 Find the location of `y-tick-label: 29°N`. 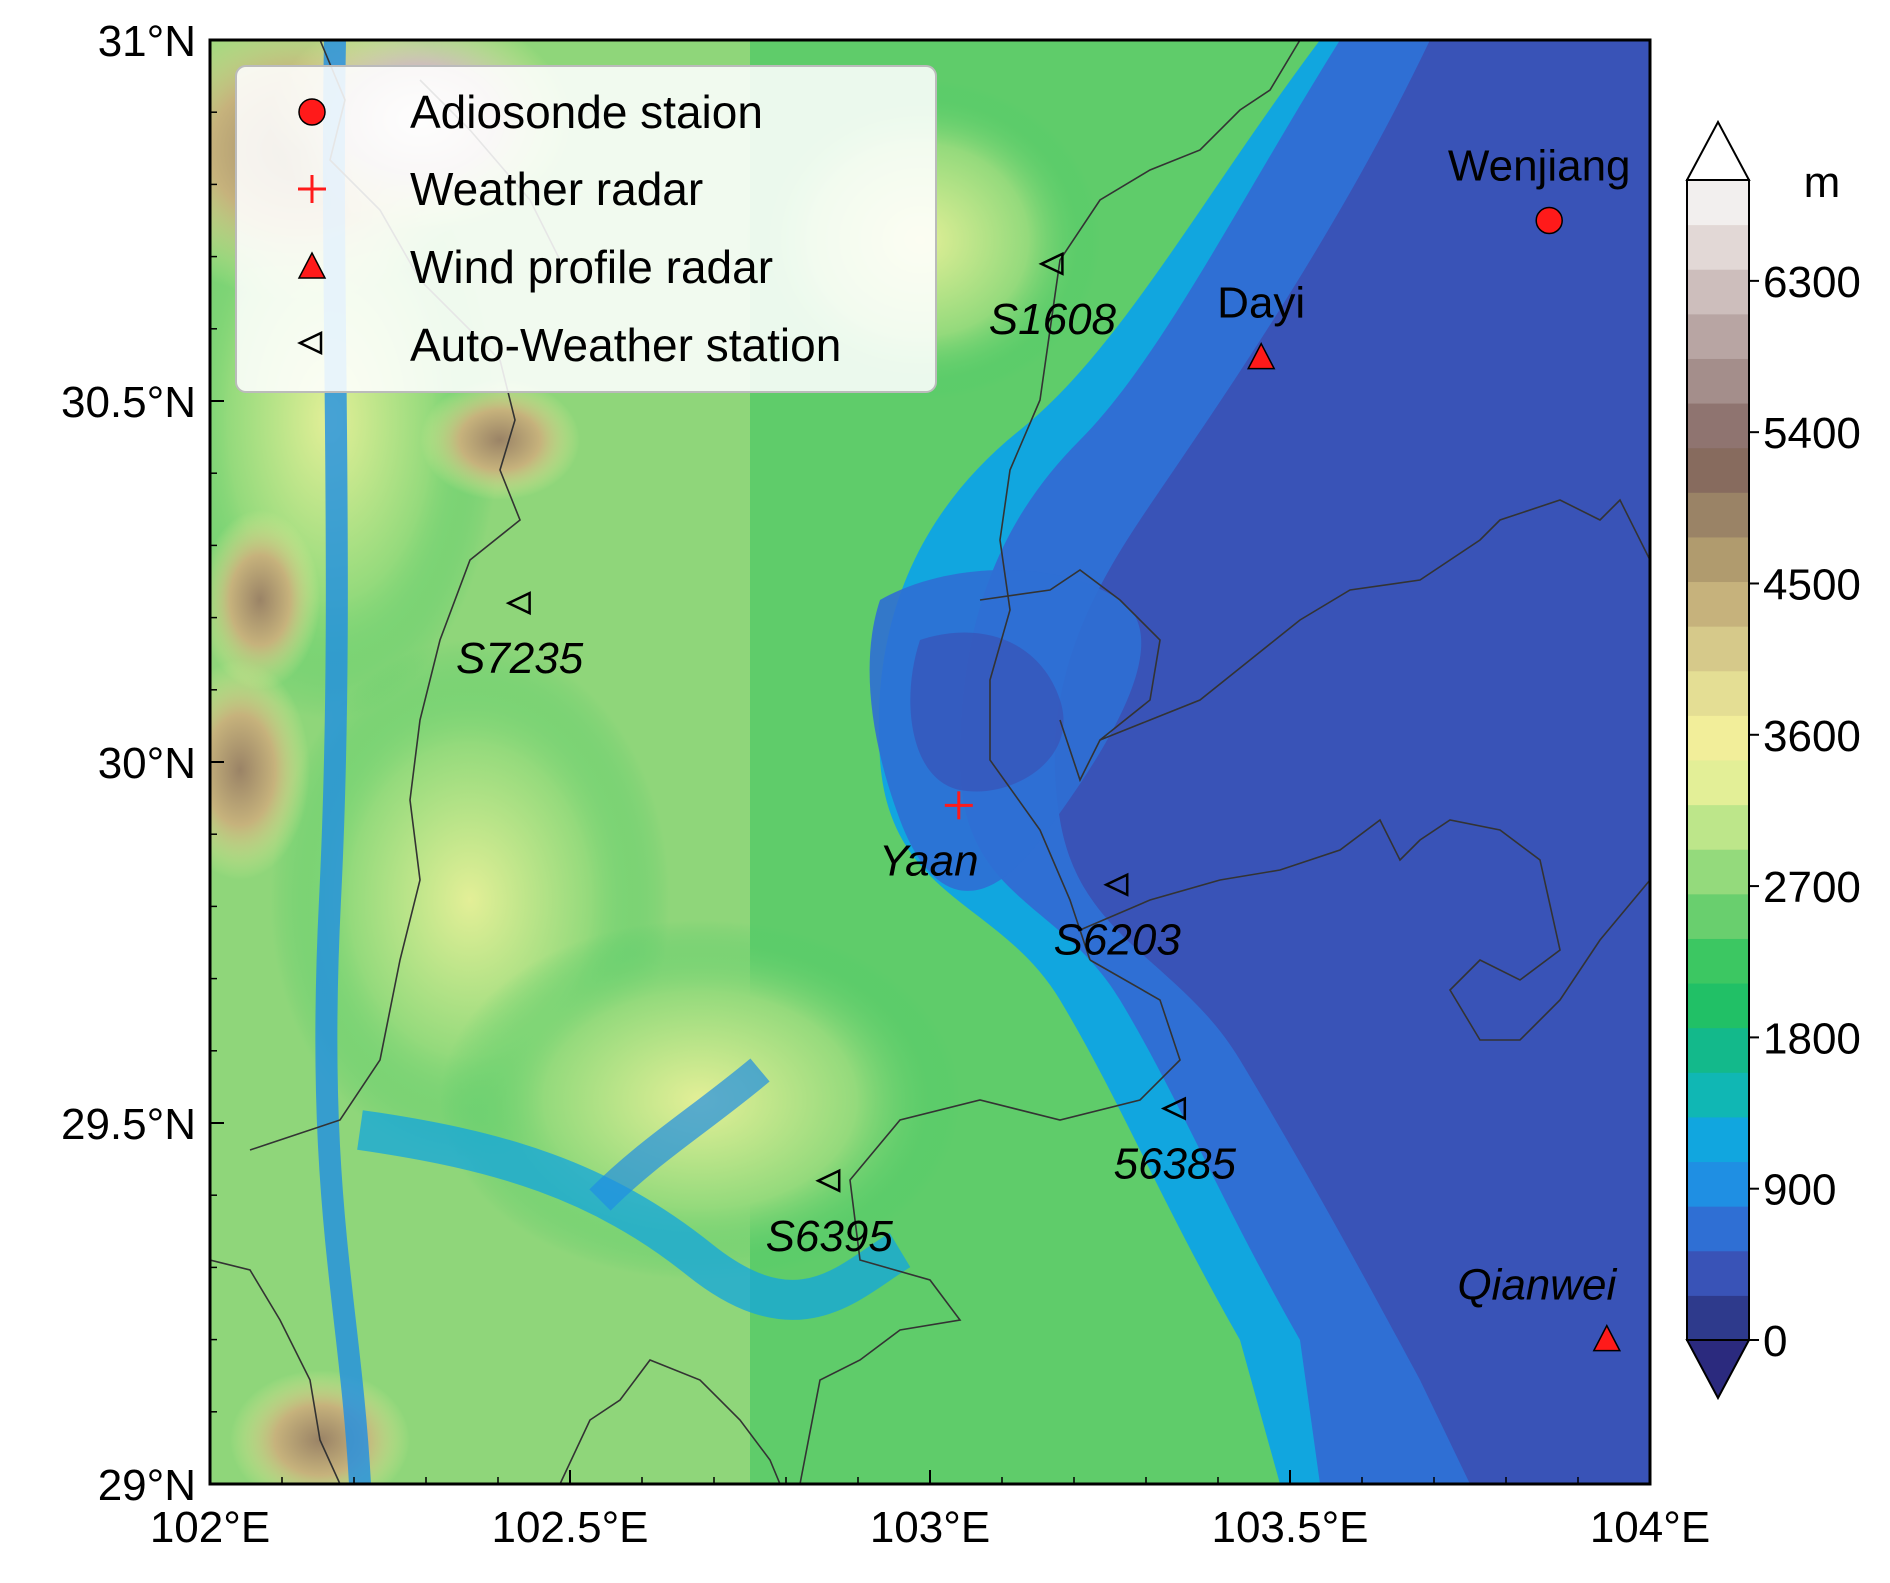

y-tick-label: 29°N is located at coordinates (147, 1485).